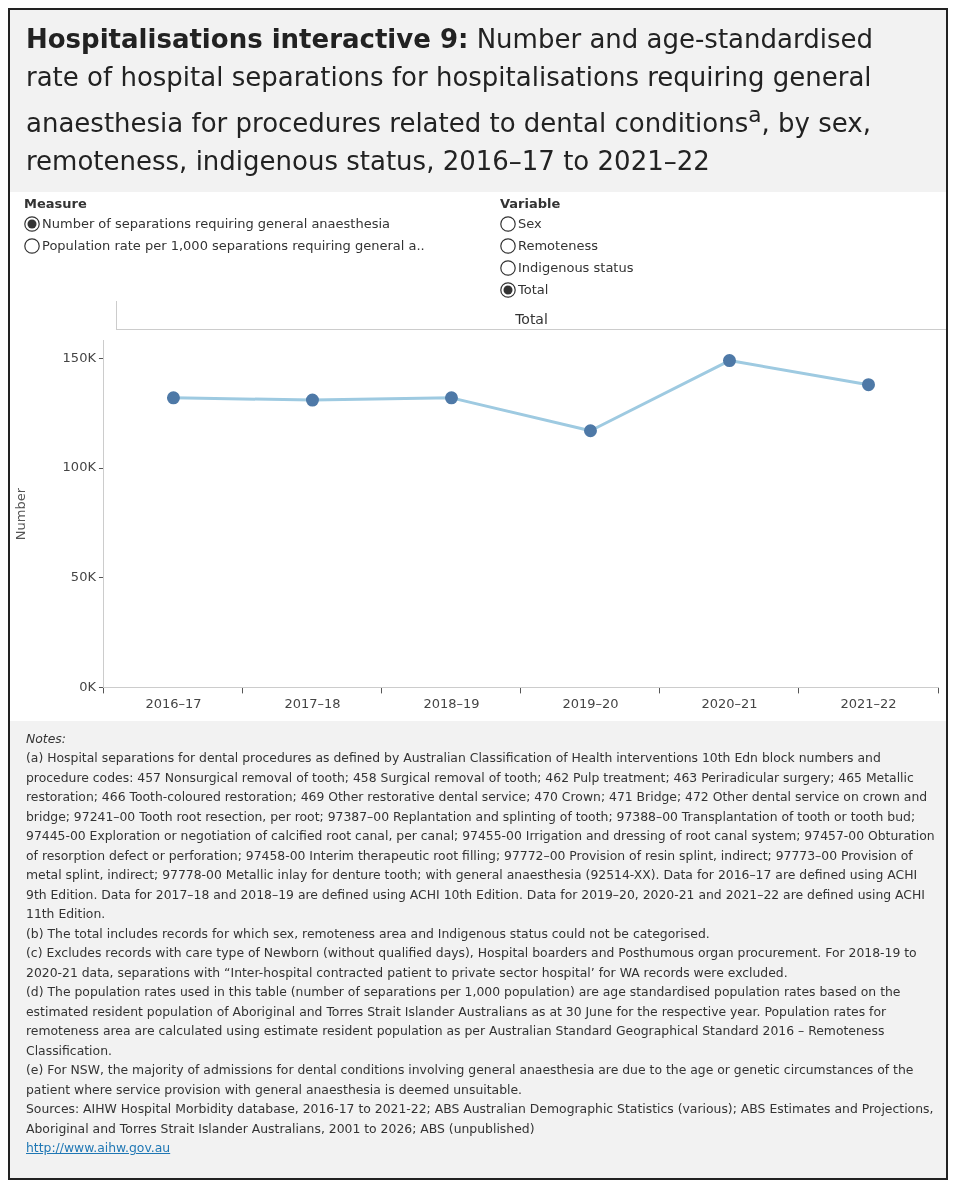 The width and height of the screenshot is (954, 1203). What do you see at coordinates (464, 1021) in the screenshot?
I see `text: (d) The population rates used in this table (number of separations per 1,000 population) are age standardised population rates based on the estimated resident population of Aboriginal and Torres Strait Islander Australians as at 30 June for the respective year. Population rates for remoteness area are calculated using estimate resident population as per Australian Standard Geographical Standard 2016 – Remoteness Classification.` at bounding box center [464, 1021].